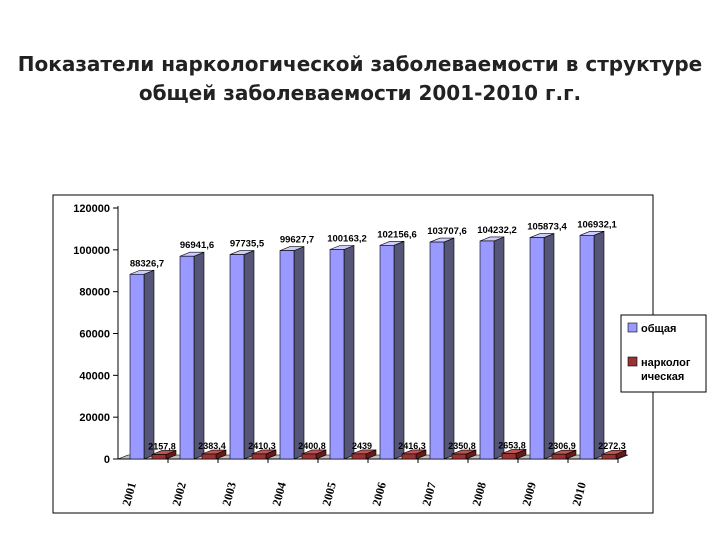 This screenshot has width=720, height=540. Describe the element at coordinates (94, 335) in the screenshot. I see `y-tick-label: 60000` at that location.